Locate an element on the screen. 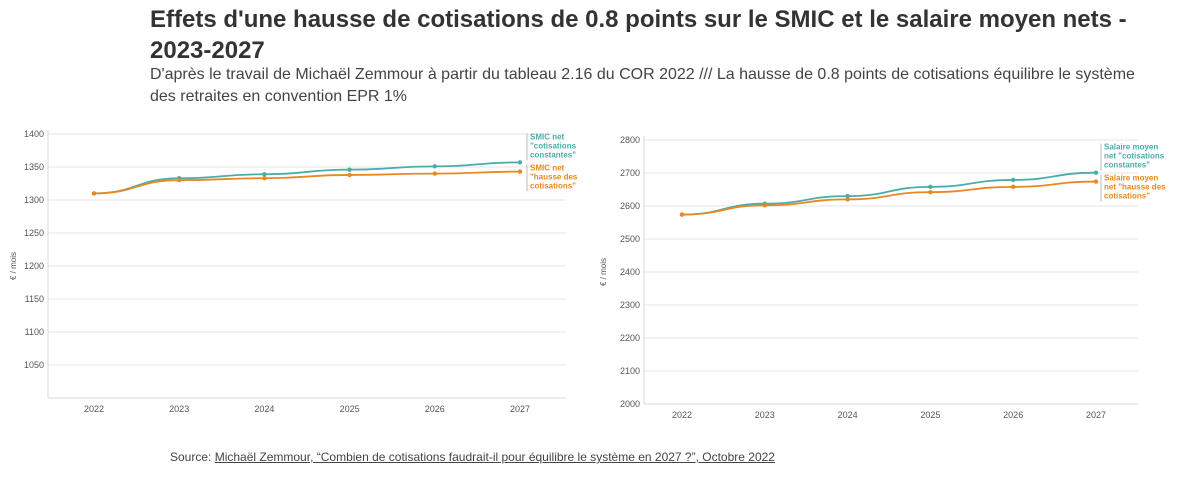  y-tick-label: 2400 is located at coordinates (630, 272).